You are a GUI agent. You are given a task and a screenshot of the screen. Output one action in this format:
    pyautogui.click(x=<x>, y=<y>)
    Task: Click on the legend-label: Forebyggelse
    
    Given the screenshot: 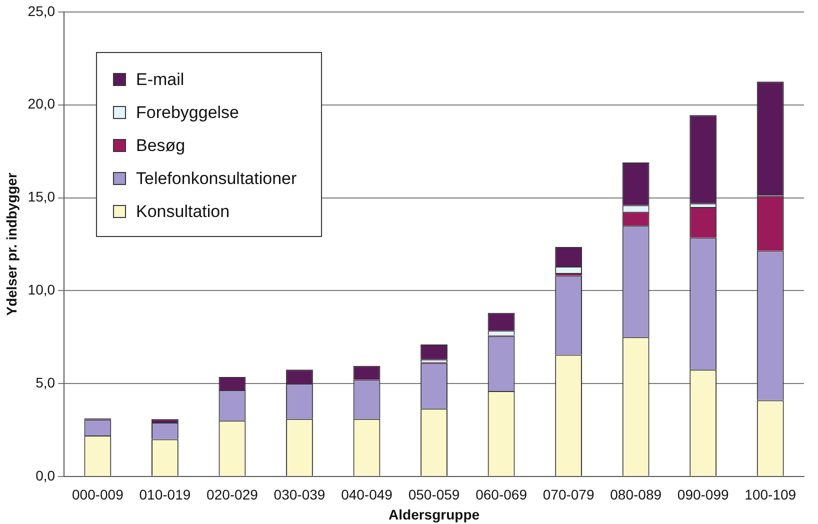 What is the action you would take?
    pyautogui.click(x=188, y=112)
    